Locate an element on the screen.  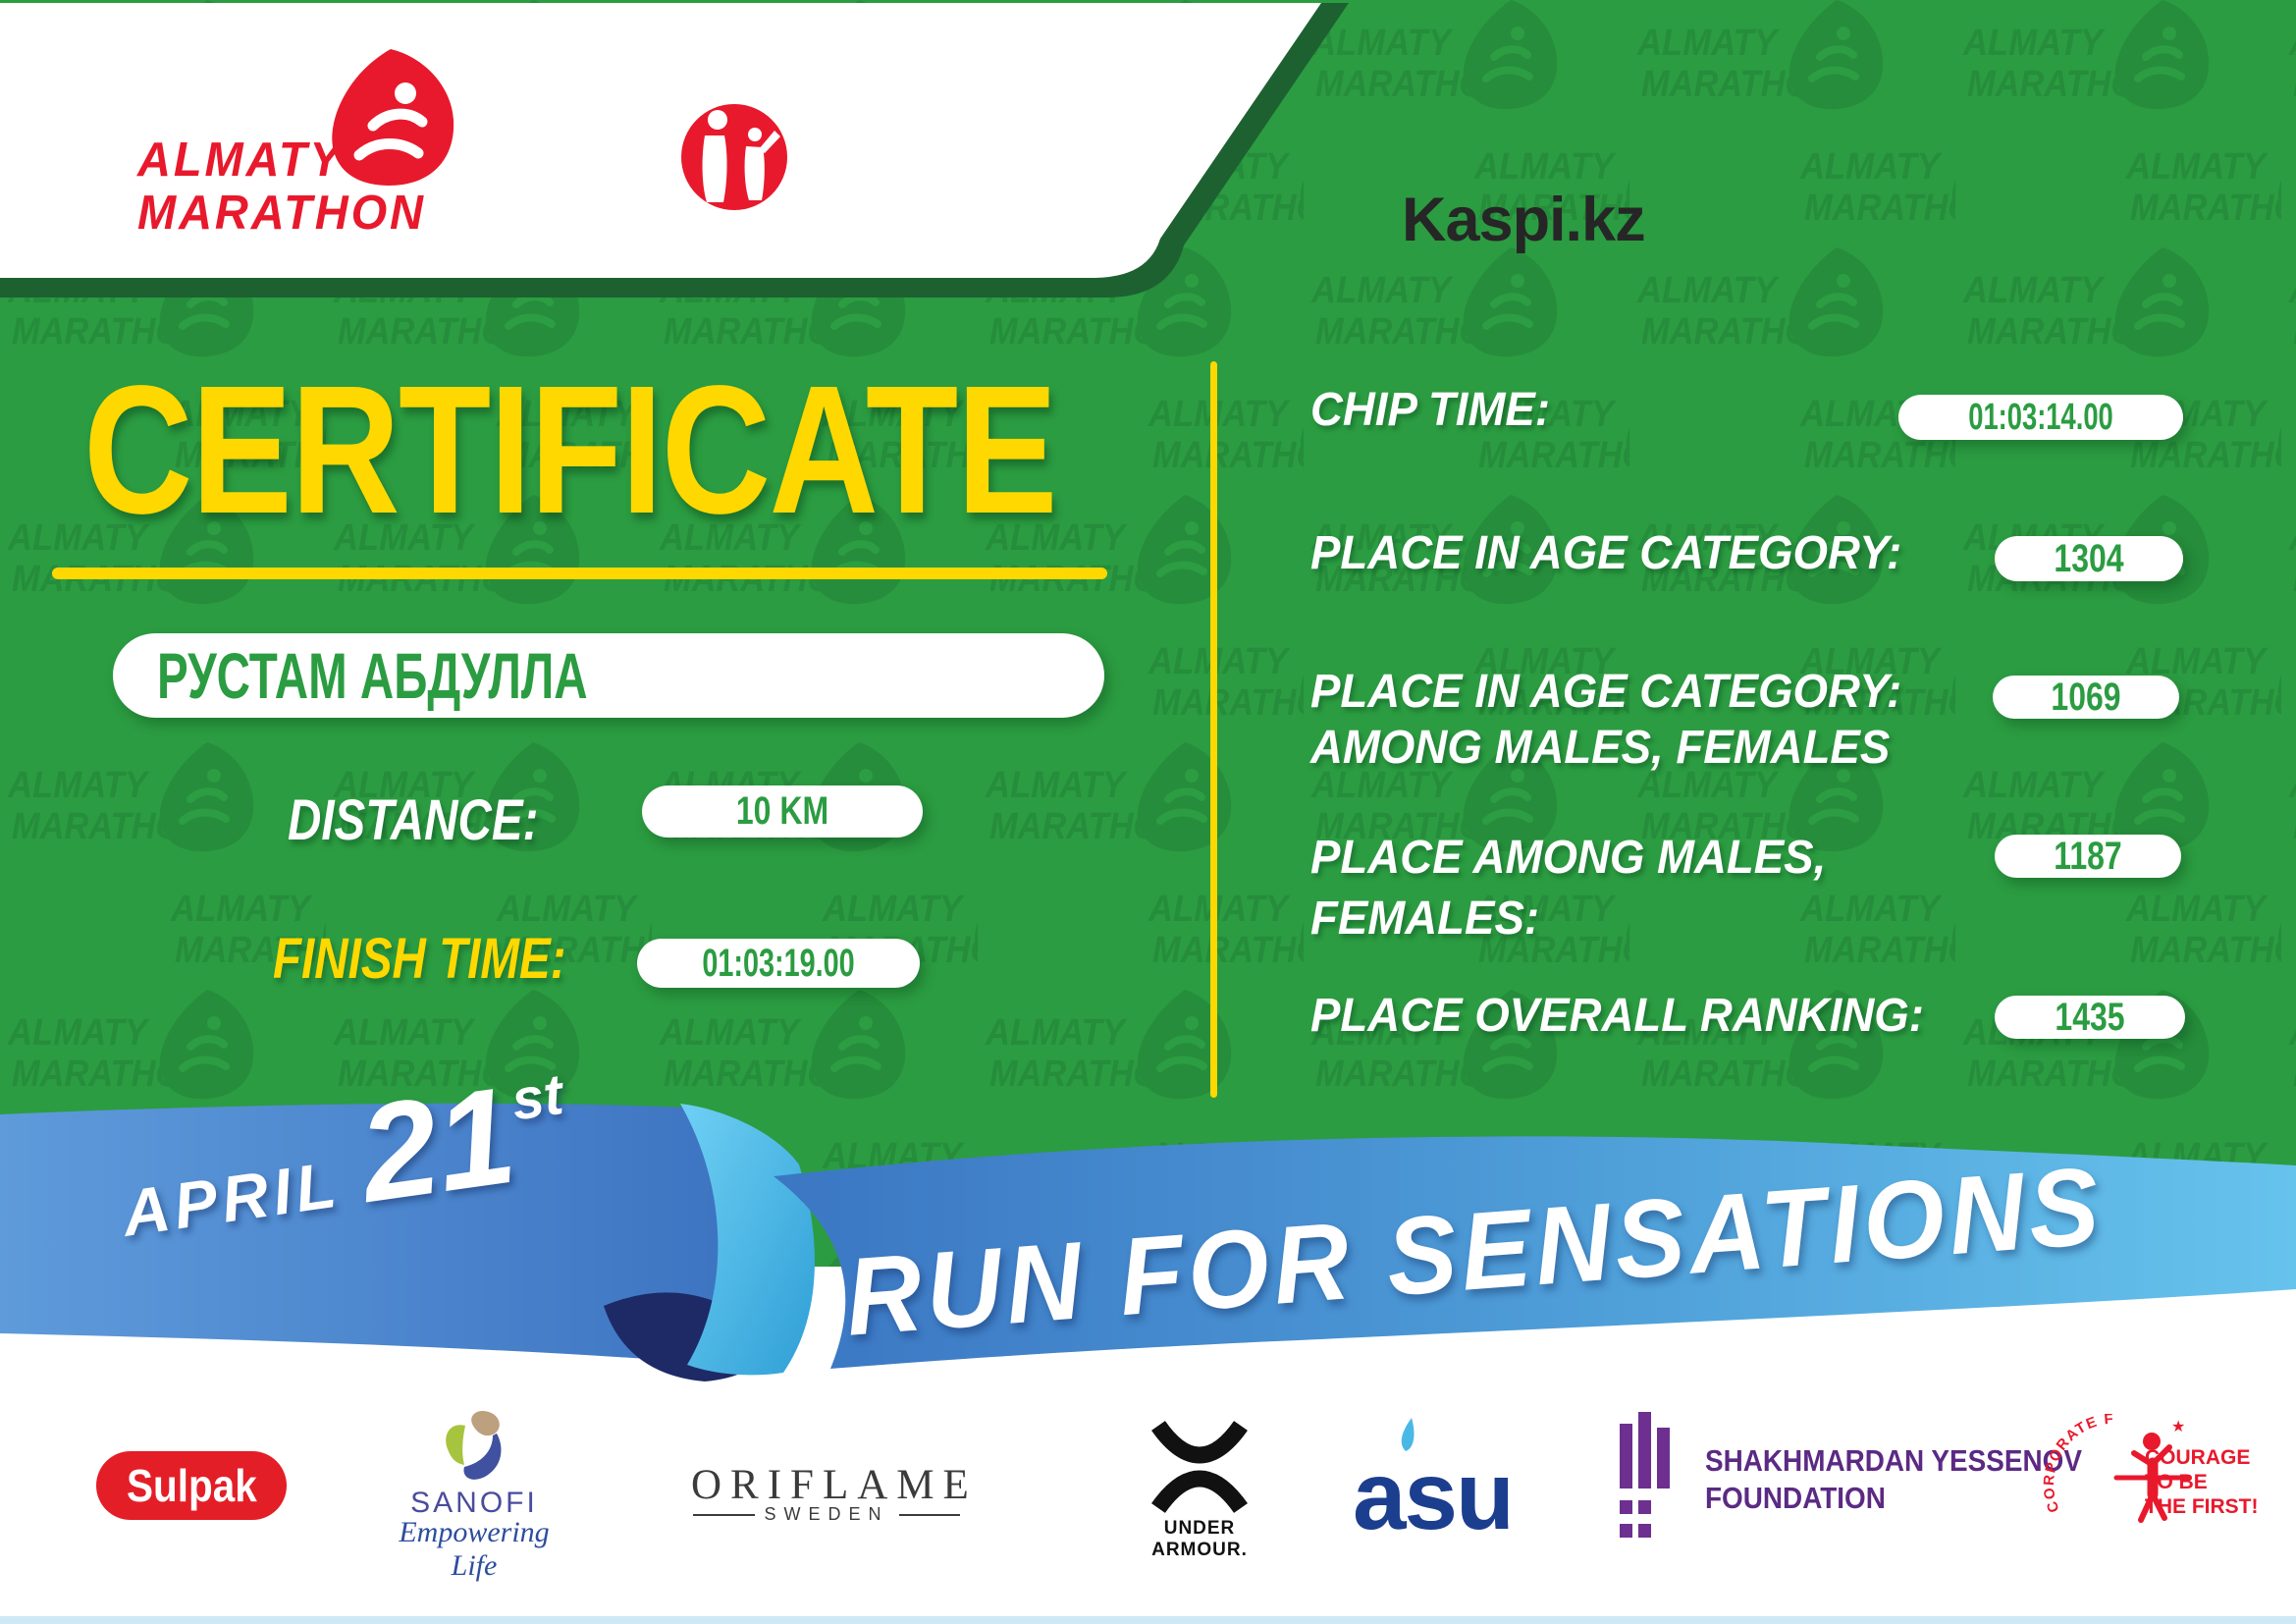
almaty-logo-line1: ALMATY is located at coordinates (241, 160).